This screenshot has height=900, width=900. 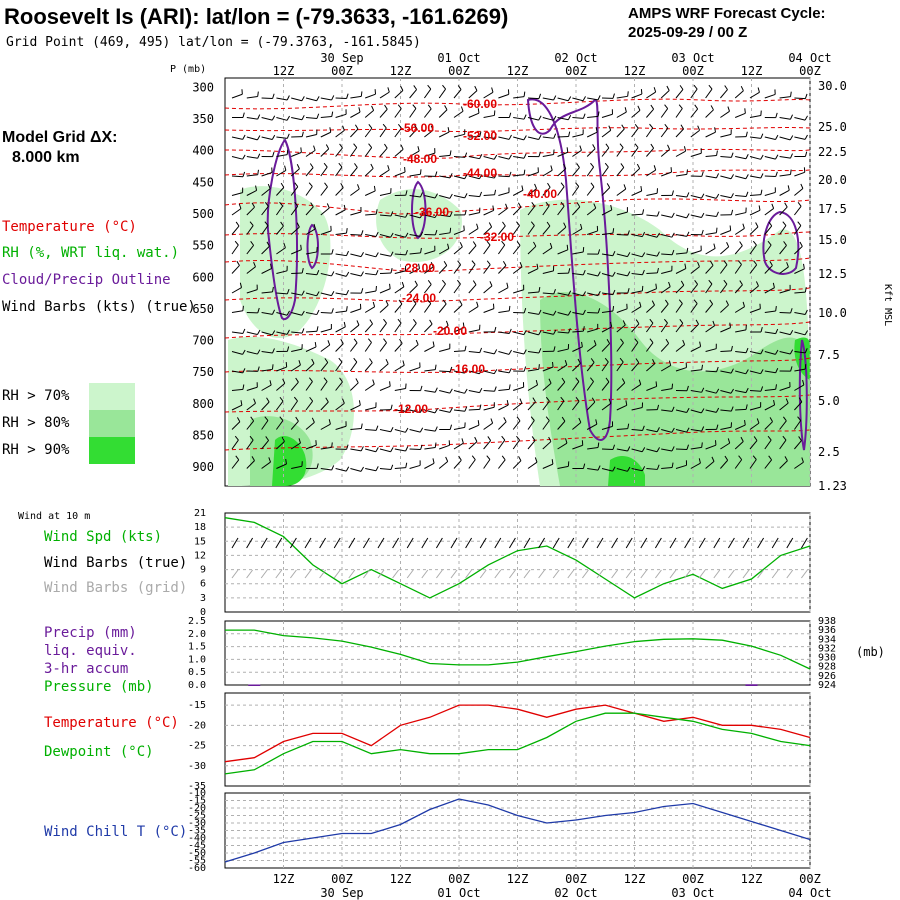 I want to click on cloud-outline-shape, so click(x=781, y=242).